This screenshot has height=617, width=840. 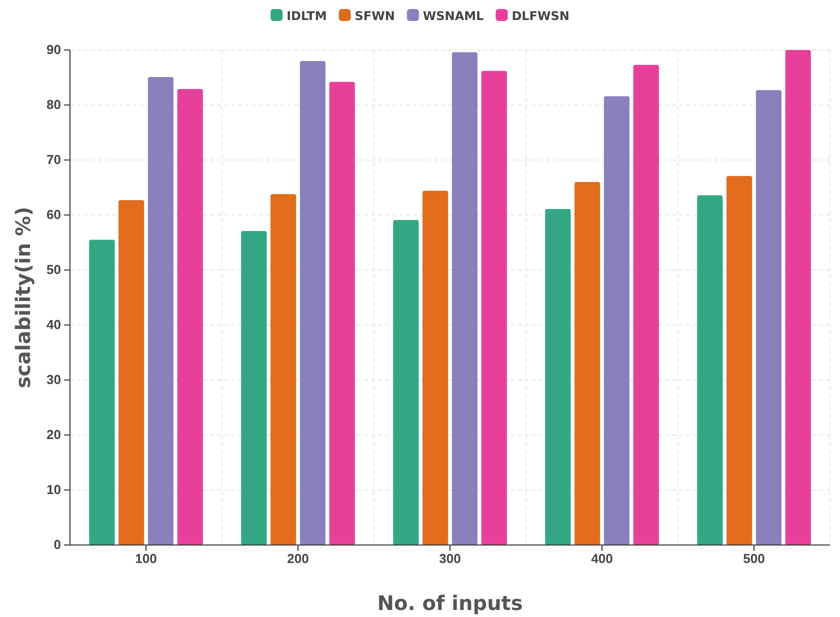 What do you see at coordinates (53, 50) in the screenshot?
I see `y-tick-label: 90` at bounding box center [53, 50].